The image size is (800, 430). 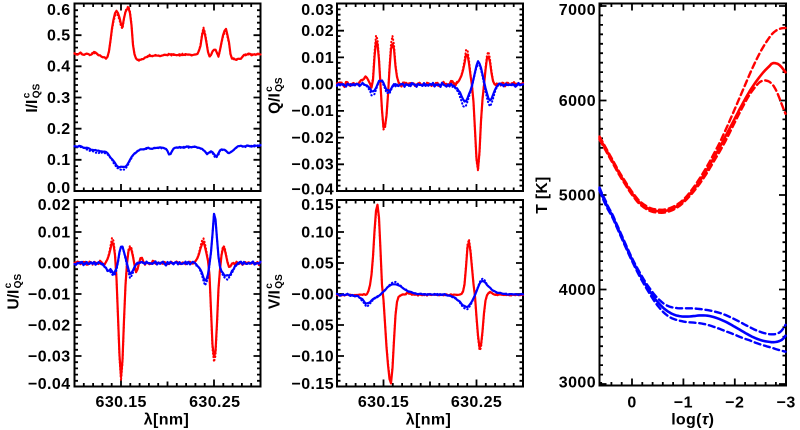 What do you see at coordinates (317, 10) in the screenshot?
I see `svg-text: 0.03` at bounding box center [317, 10].